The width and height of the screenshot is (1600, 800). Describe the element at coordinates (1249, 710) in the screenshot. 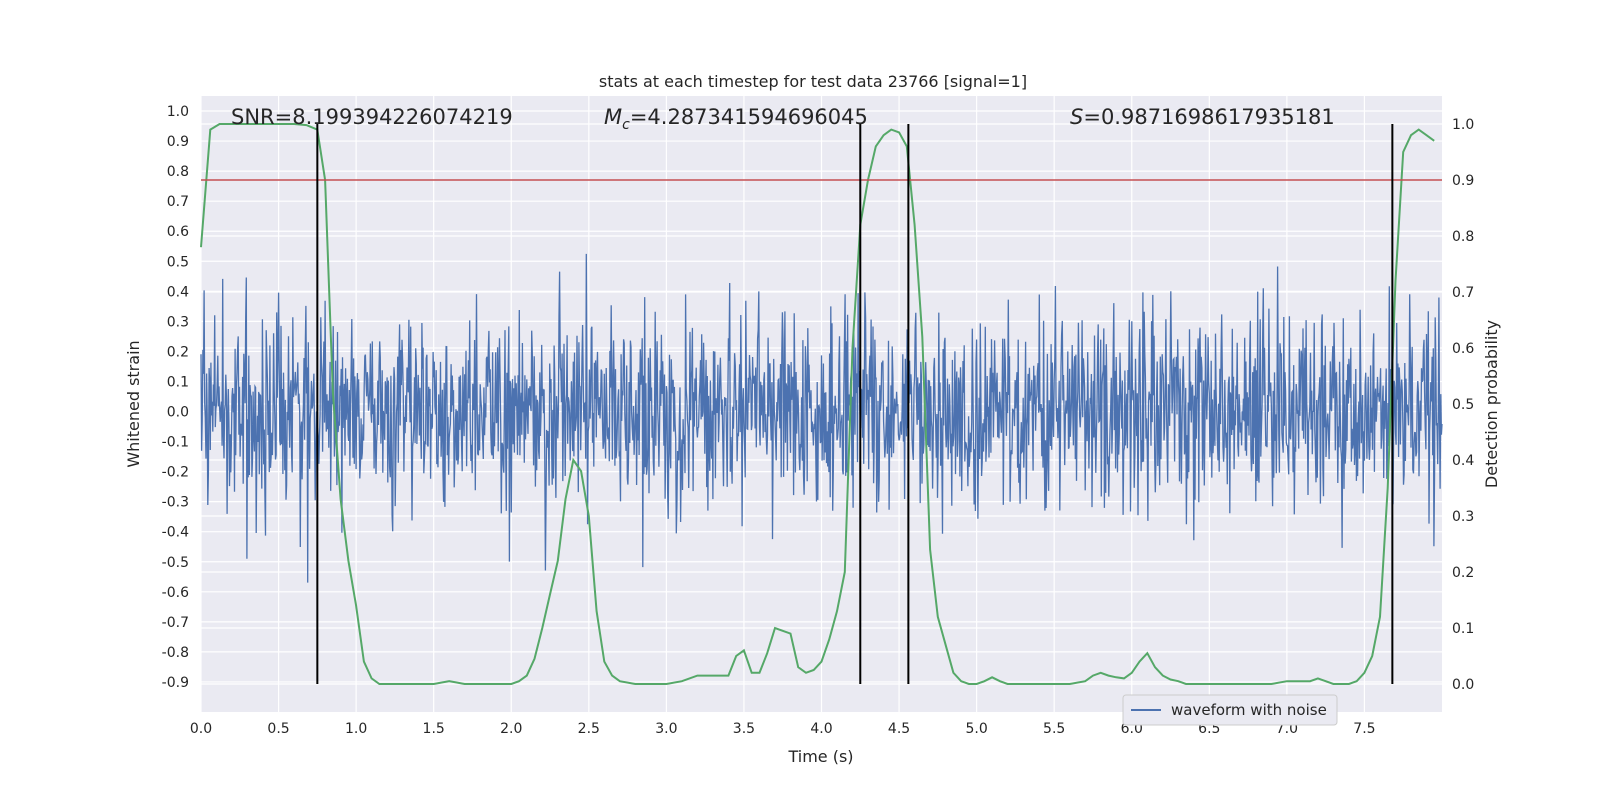

I see `legend-label: waveform with noise` at that location.